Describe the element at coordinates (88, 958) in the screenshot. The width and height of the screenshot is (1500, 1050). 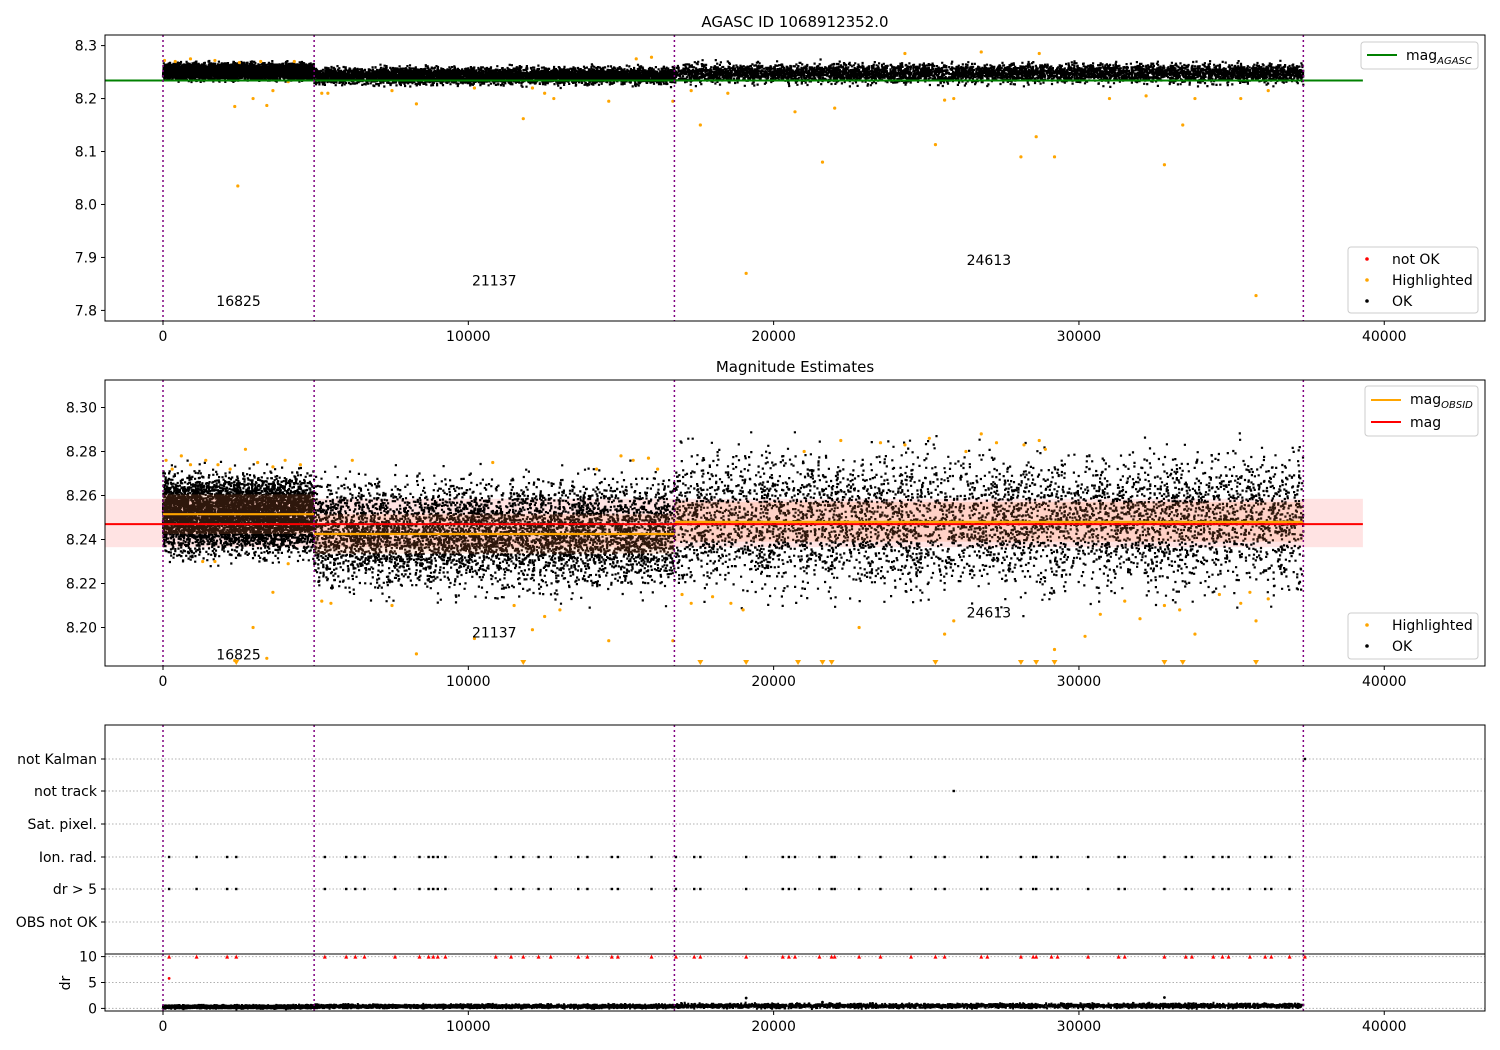
I see `y-tick-label: 10` at that location.